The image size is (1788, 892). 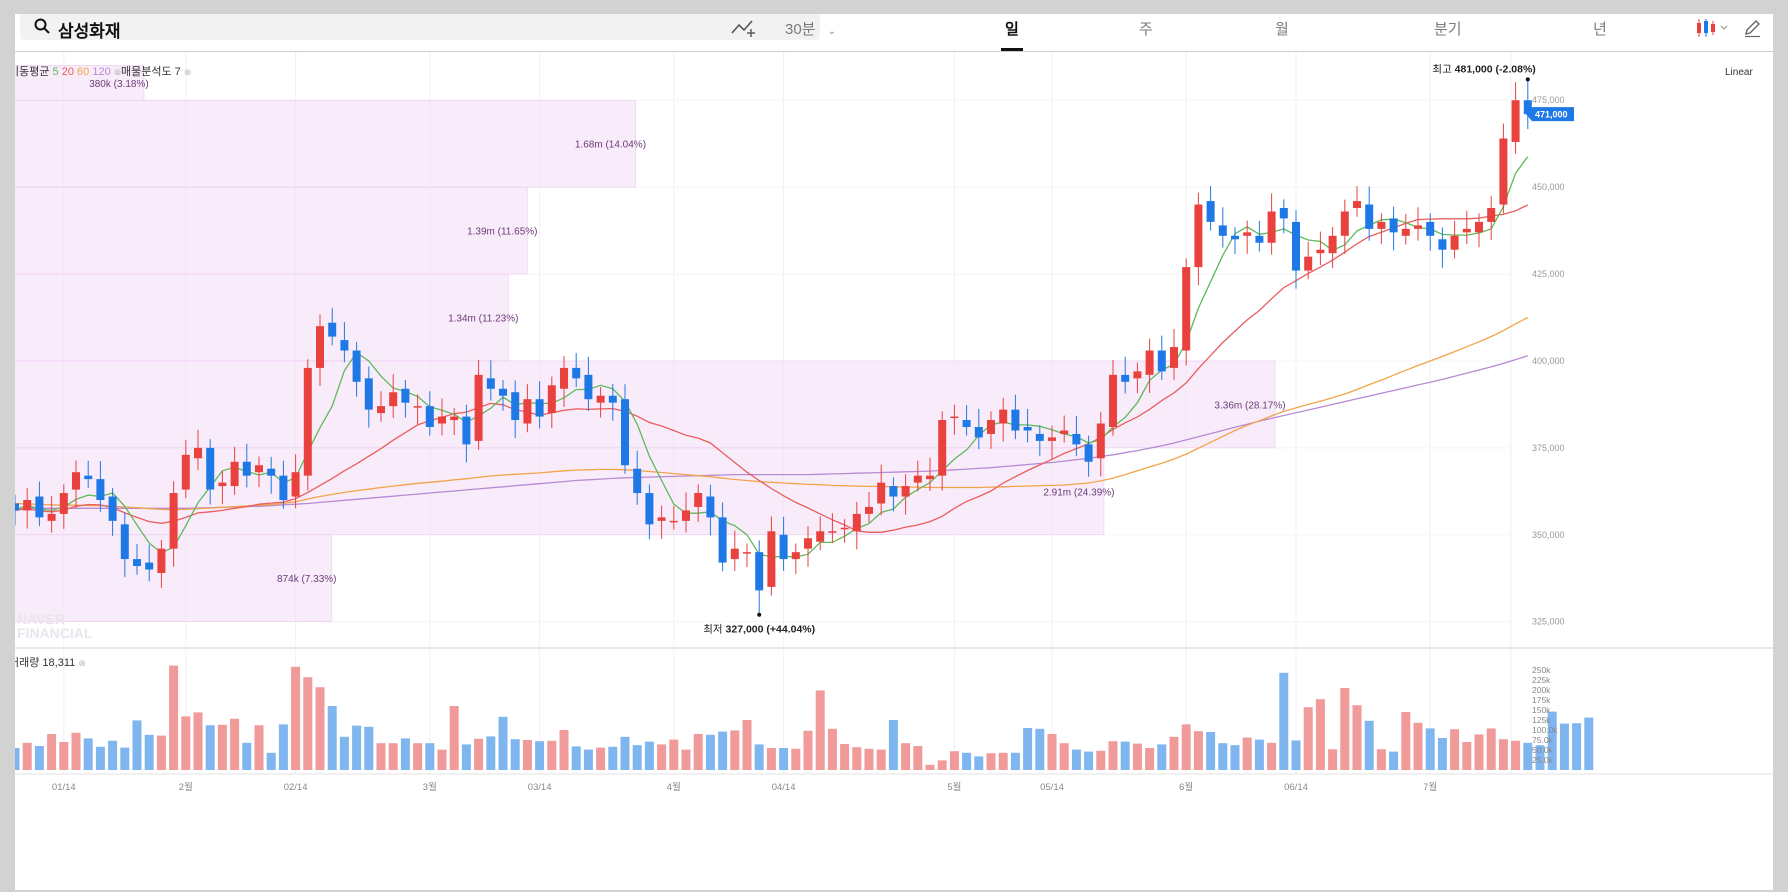 I want to click on volume-profile-legend: 매물분석도 7 ⊗, so click(x=156, y=71).